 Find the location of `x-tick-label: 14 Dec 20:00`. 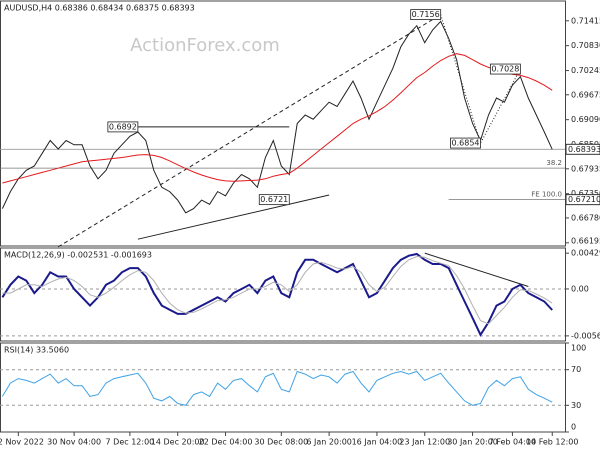

x-tick-label: 14 Dec 20:00 is located at coordinates (178, 442).